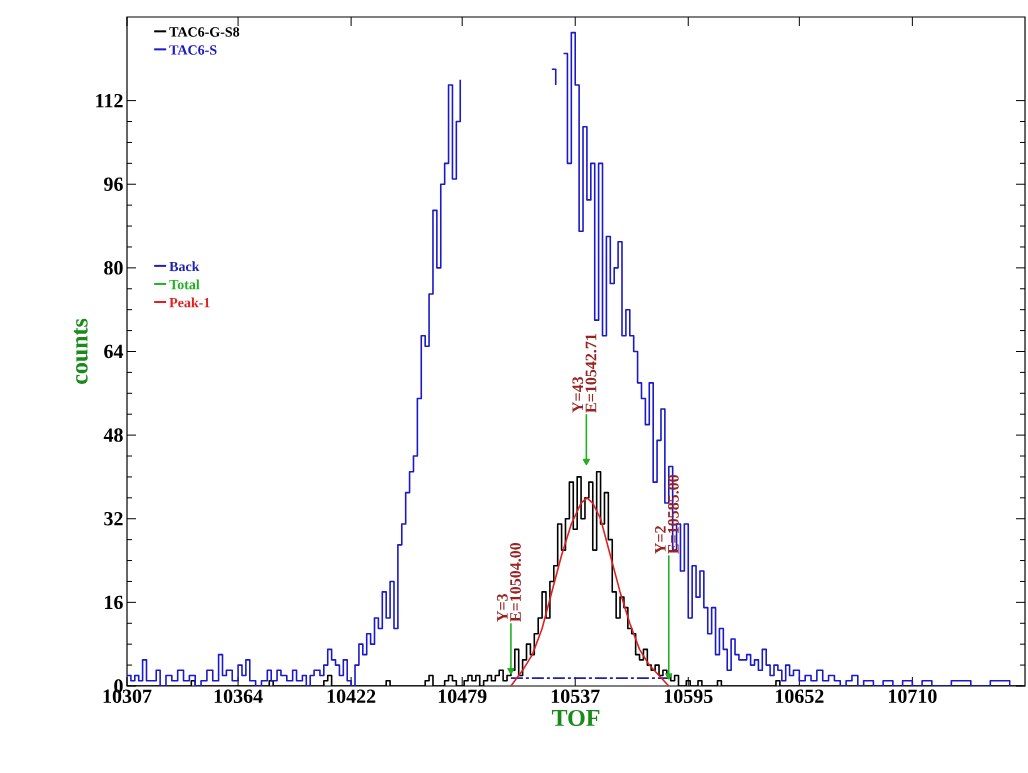 Image resolution: width=1028 pixels, height=773 pixels. Describe the element at coordinates (184, 266) in the screenshot. I see `legend-label: Back` at that location.